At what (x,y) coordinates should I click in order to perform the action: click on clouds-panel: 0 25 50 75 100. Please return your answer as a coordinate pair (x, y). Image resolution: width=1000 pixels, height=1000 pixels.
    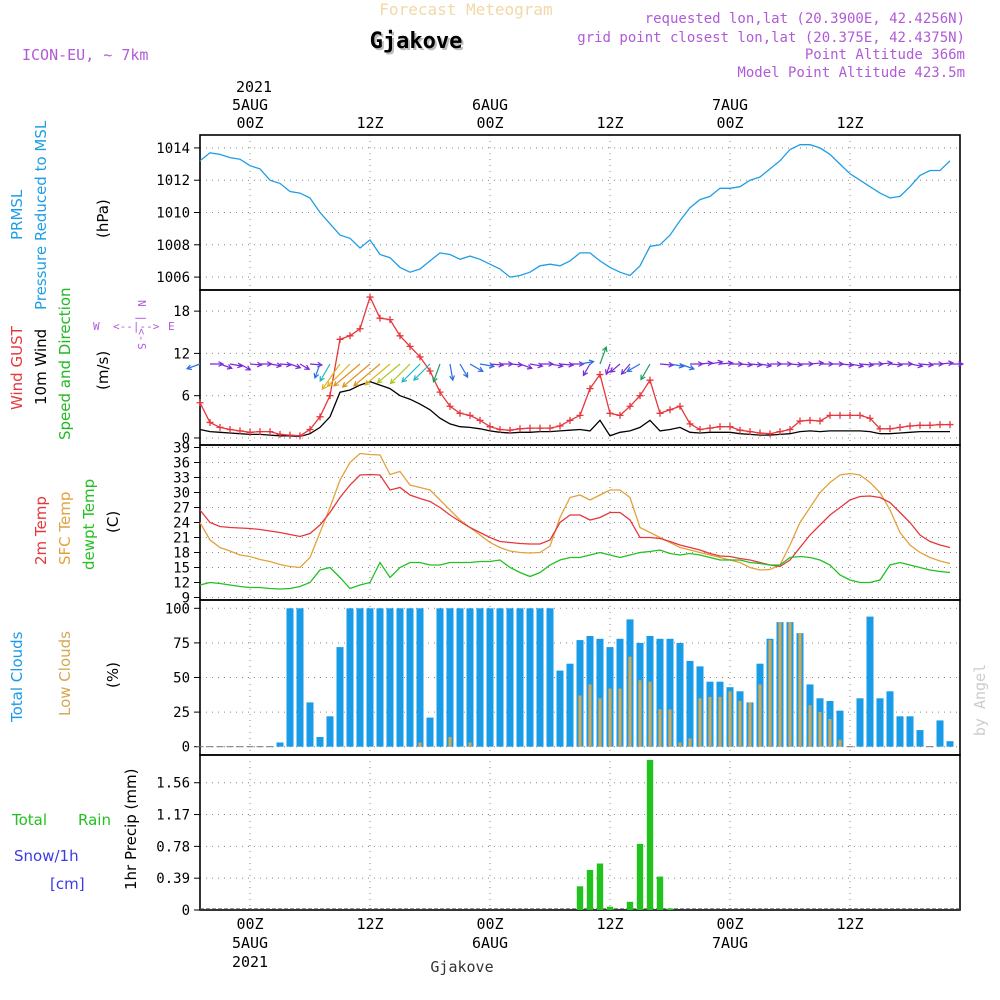
    Looking at the image, I should click on (563, 677).